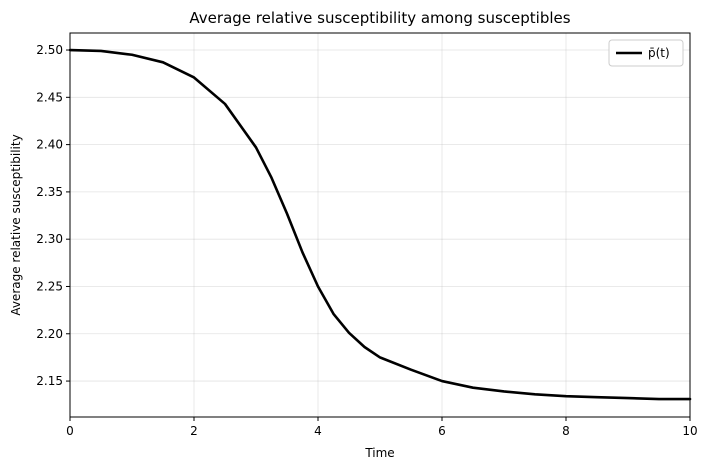  What do you see at coordinates (318, 431) in the screenshot?
I see `x-tick-label: 4` at bounding box center [318, 431].